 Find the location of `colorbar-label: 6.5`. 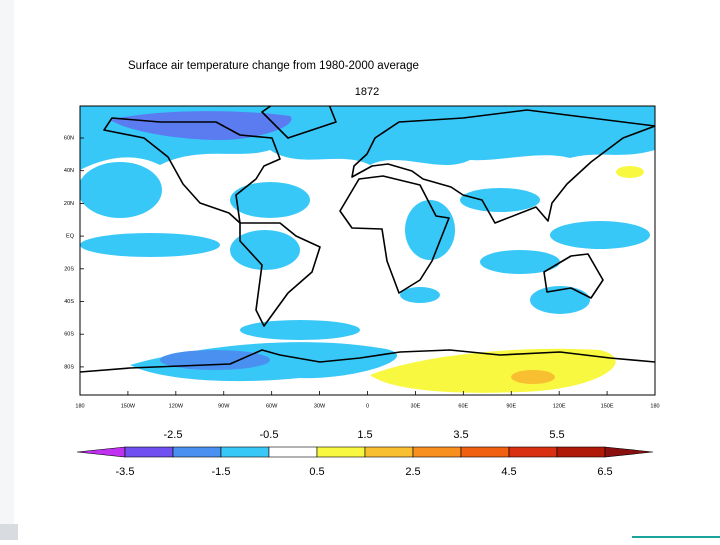

colorbar-label: 6.5 is located at coordinates (604, 472).